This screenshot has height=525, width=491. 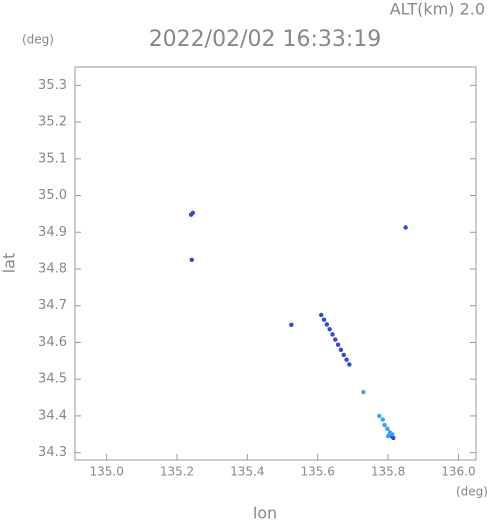 What do you see at coordinates (52, 269) in the screenshot?
I see `y-tick-label: 34.8` at bounding box center [52, 269].